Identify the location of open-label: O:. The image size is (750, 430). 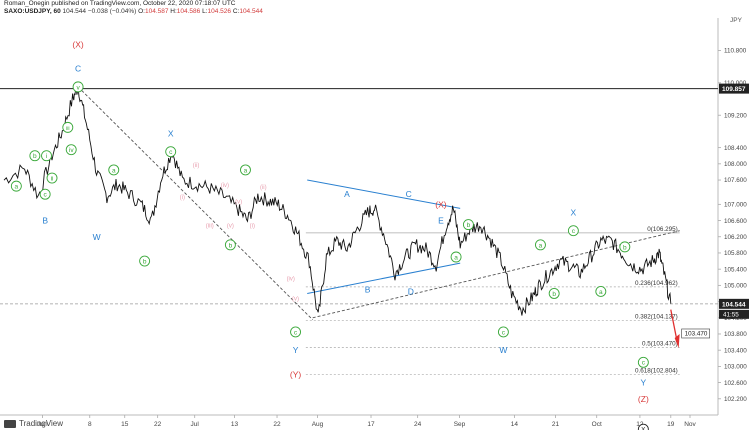
(141, 11).